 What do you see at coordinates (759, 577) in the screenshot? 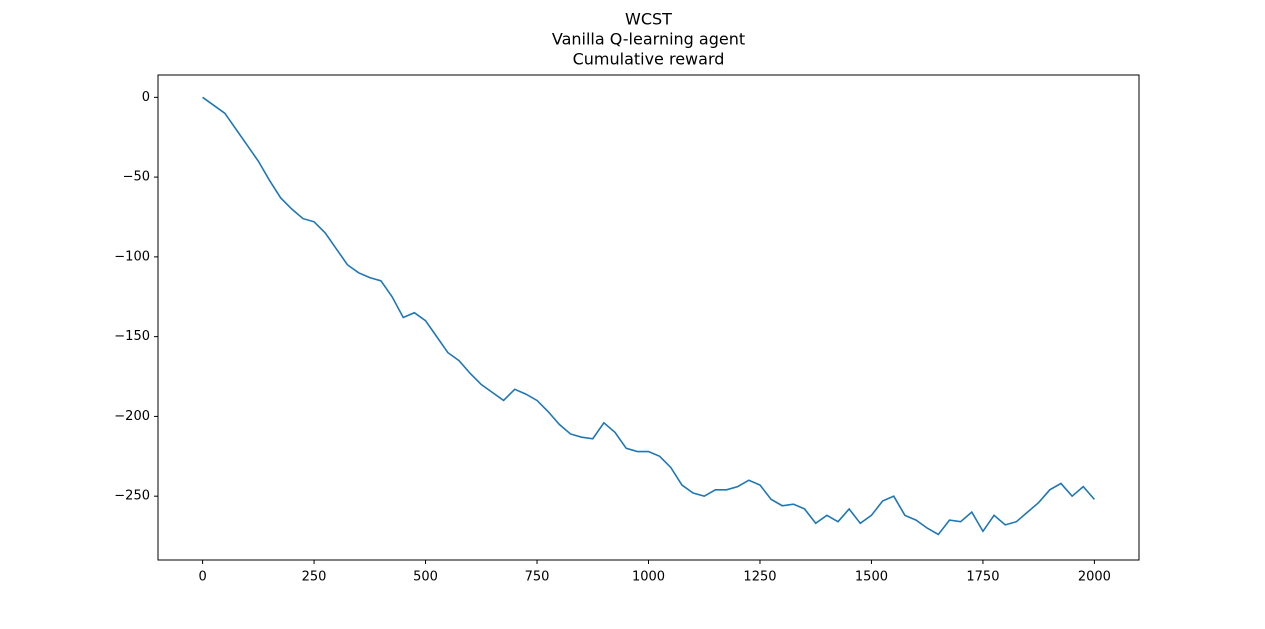
I see `x-tick-label: 1250` at bounding box center [759, 577].